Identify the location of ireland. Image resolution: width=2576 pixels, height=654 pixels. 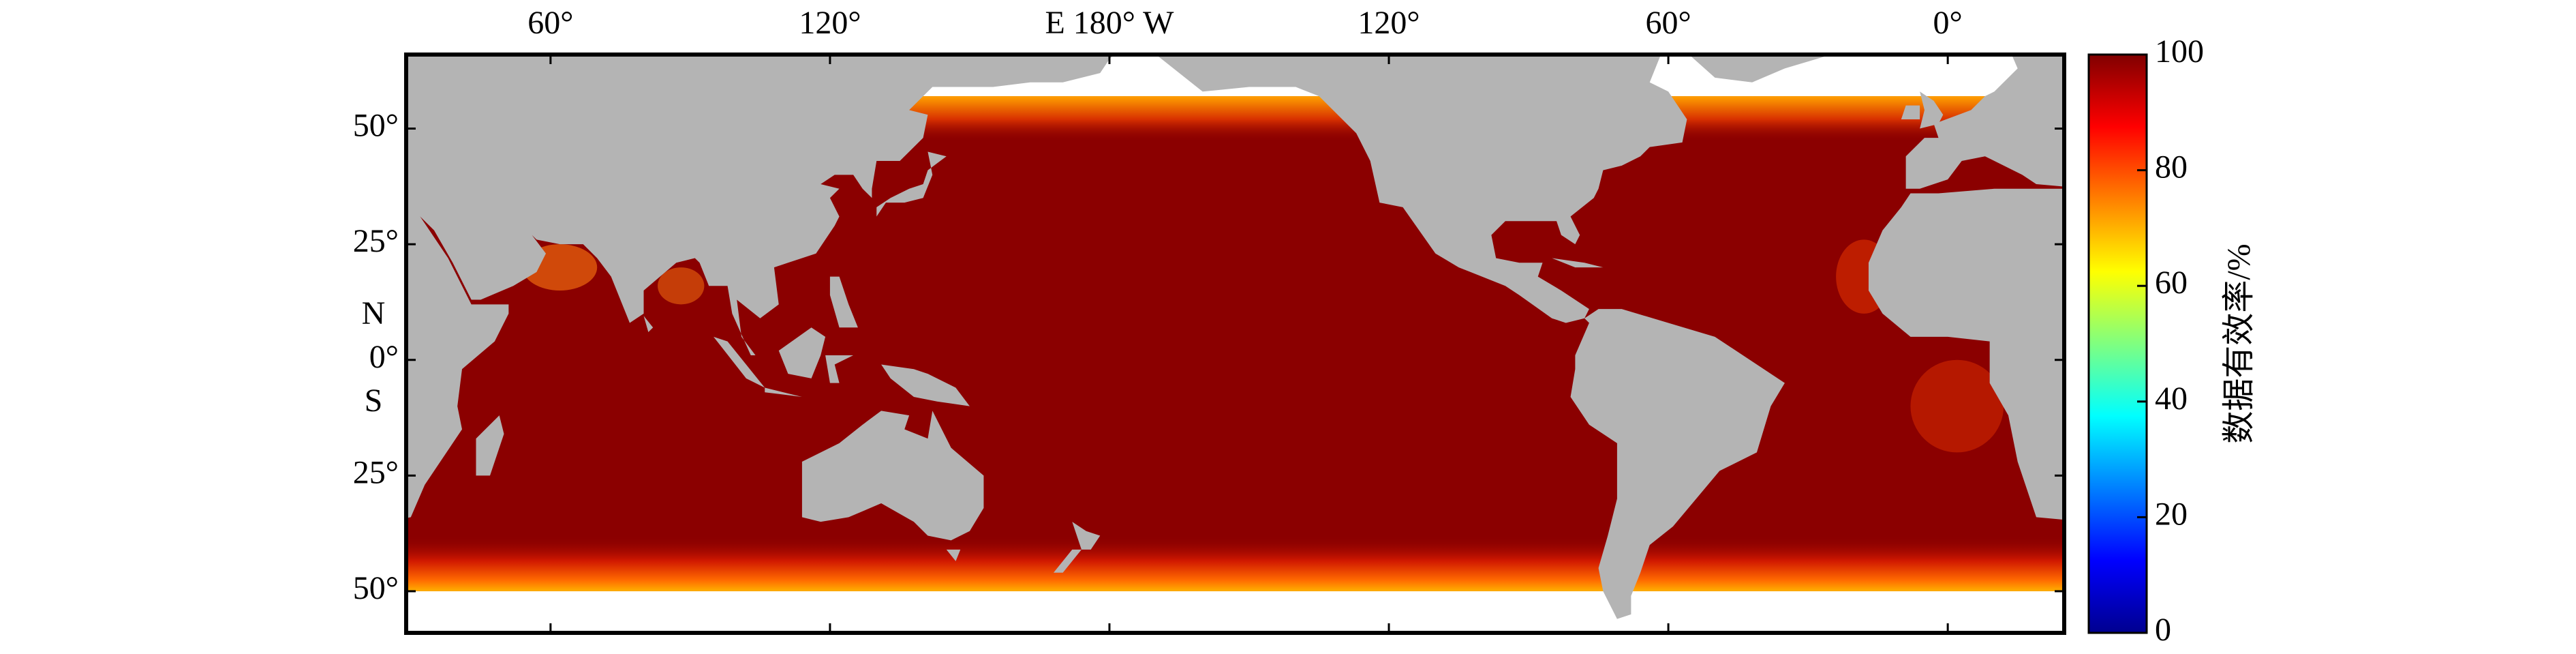
(1911, 112).